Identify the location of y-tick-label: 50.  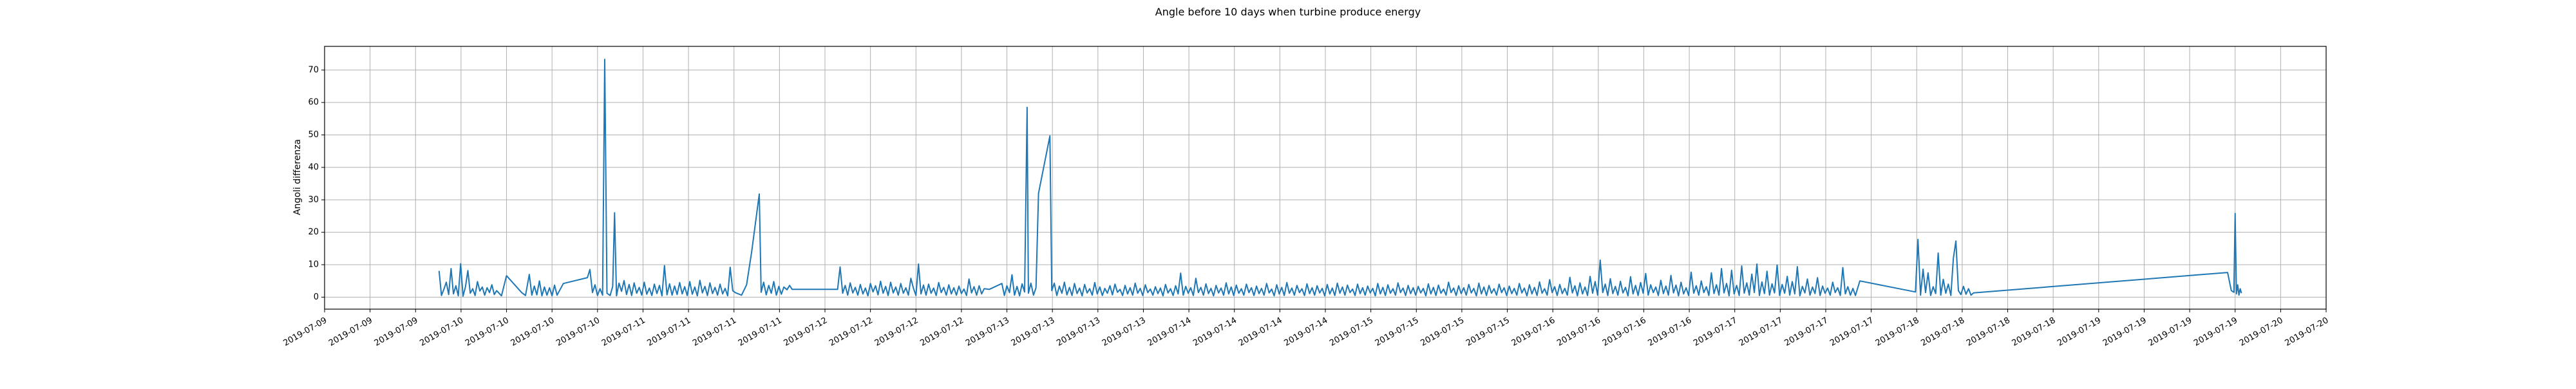
(313, 135).